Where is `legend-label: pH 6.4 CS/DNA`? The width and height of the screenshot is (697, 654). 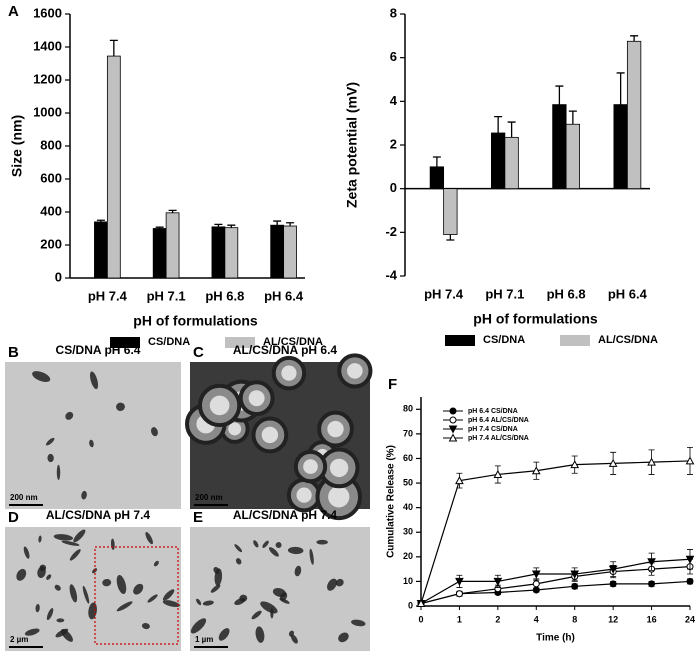
legend-label: pH 6.4 CS/DNA is located at coordinates (493, 411).